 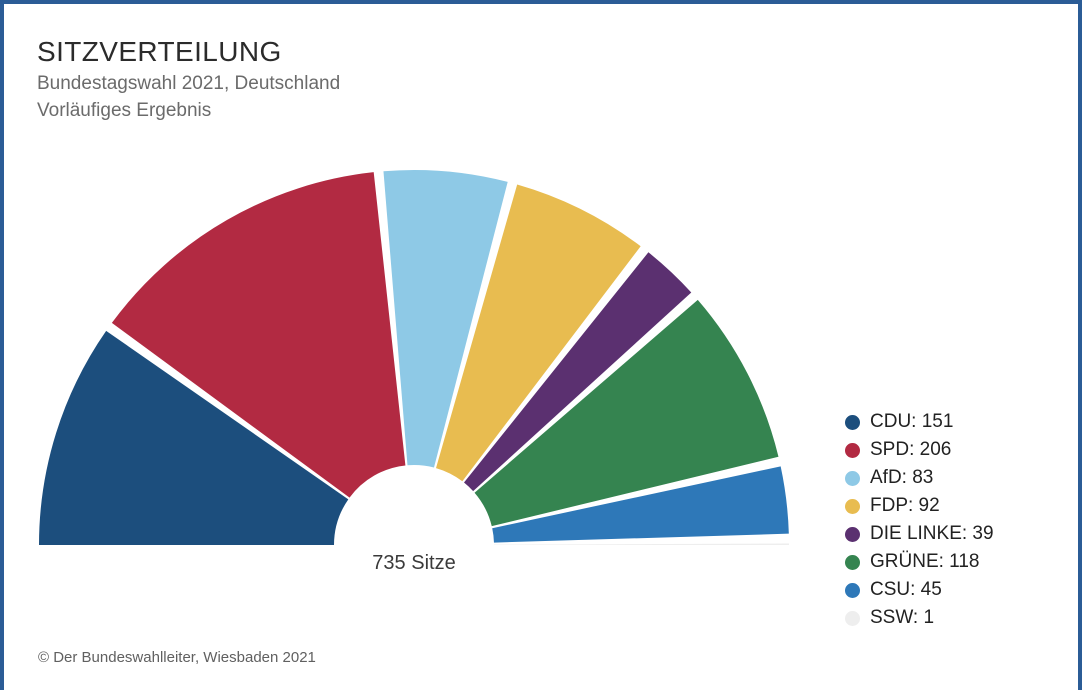 I want to click on legend-item: GRÜNE: 118, so click(x=919, y=562).